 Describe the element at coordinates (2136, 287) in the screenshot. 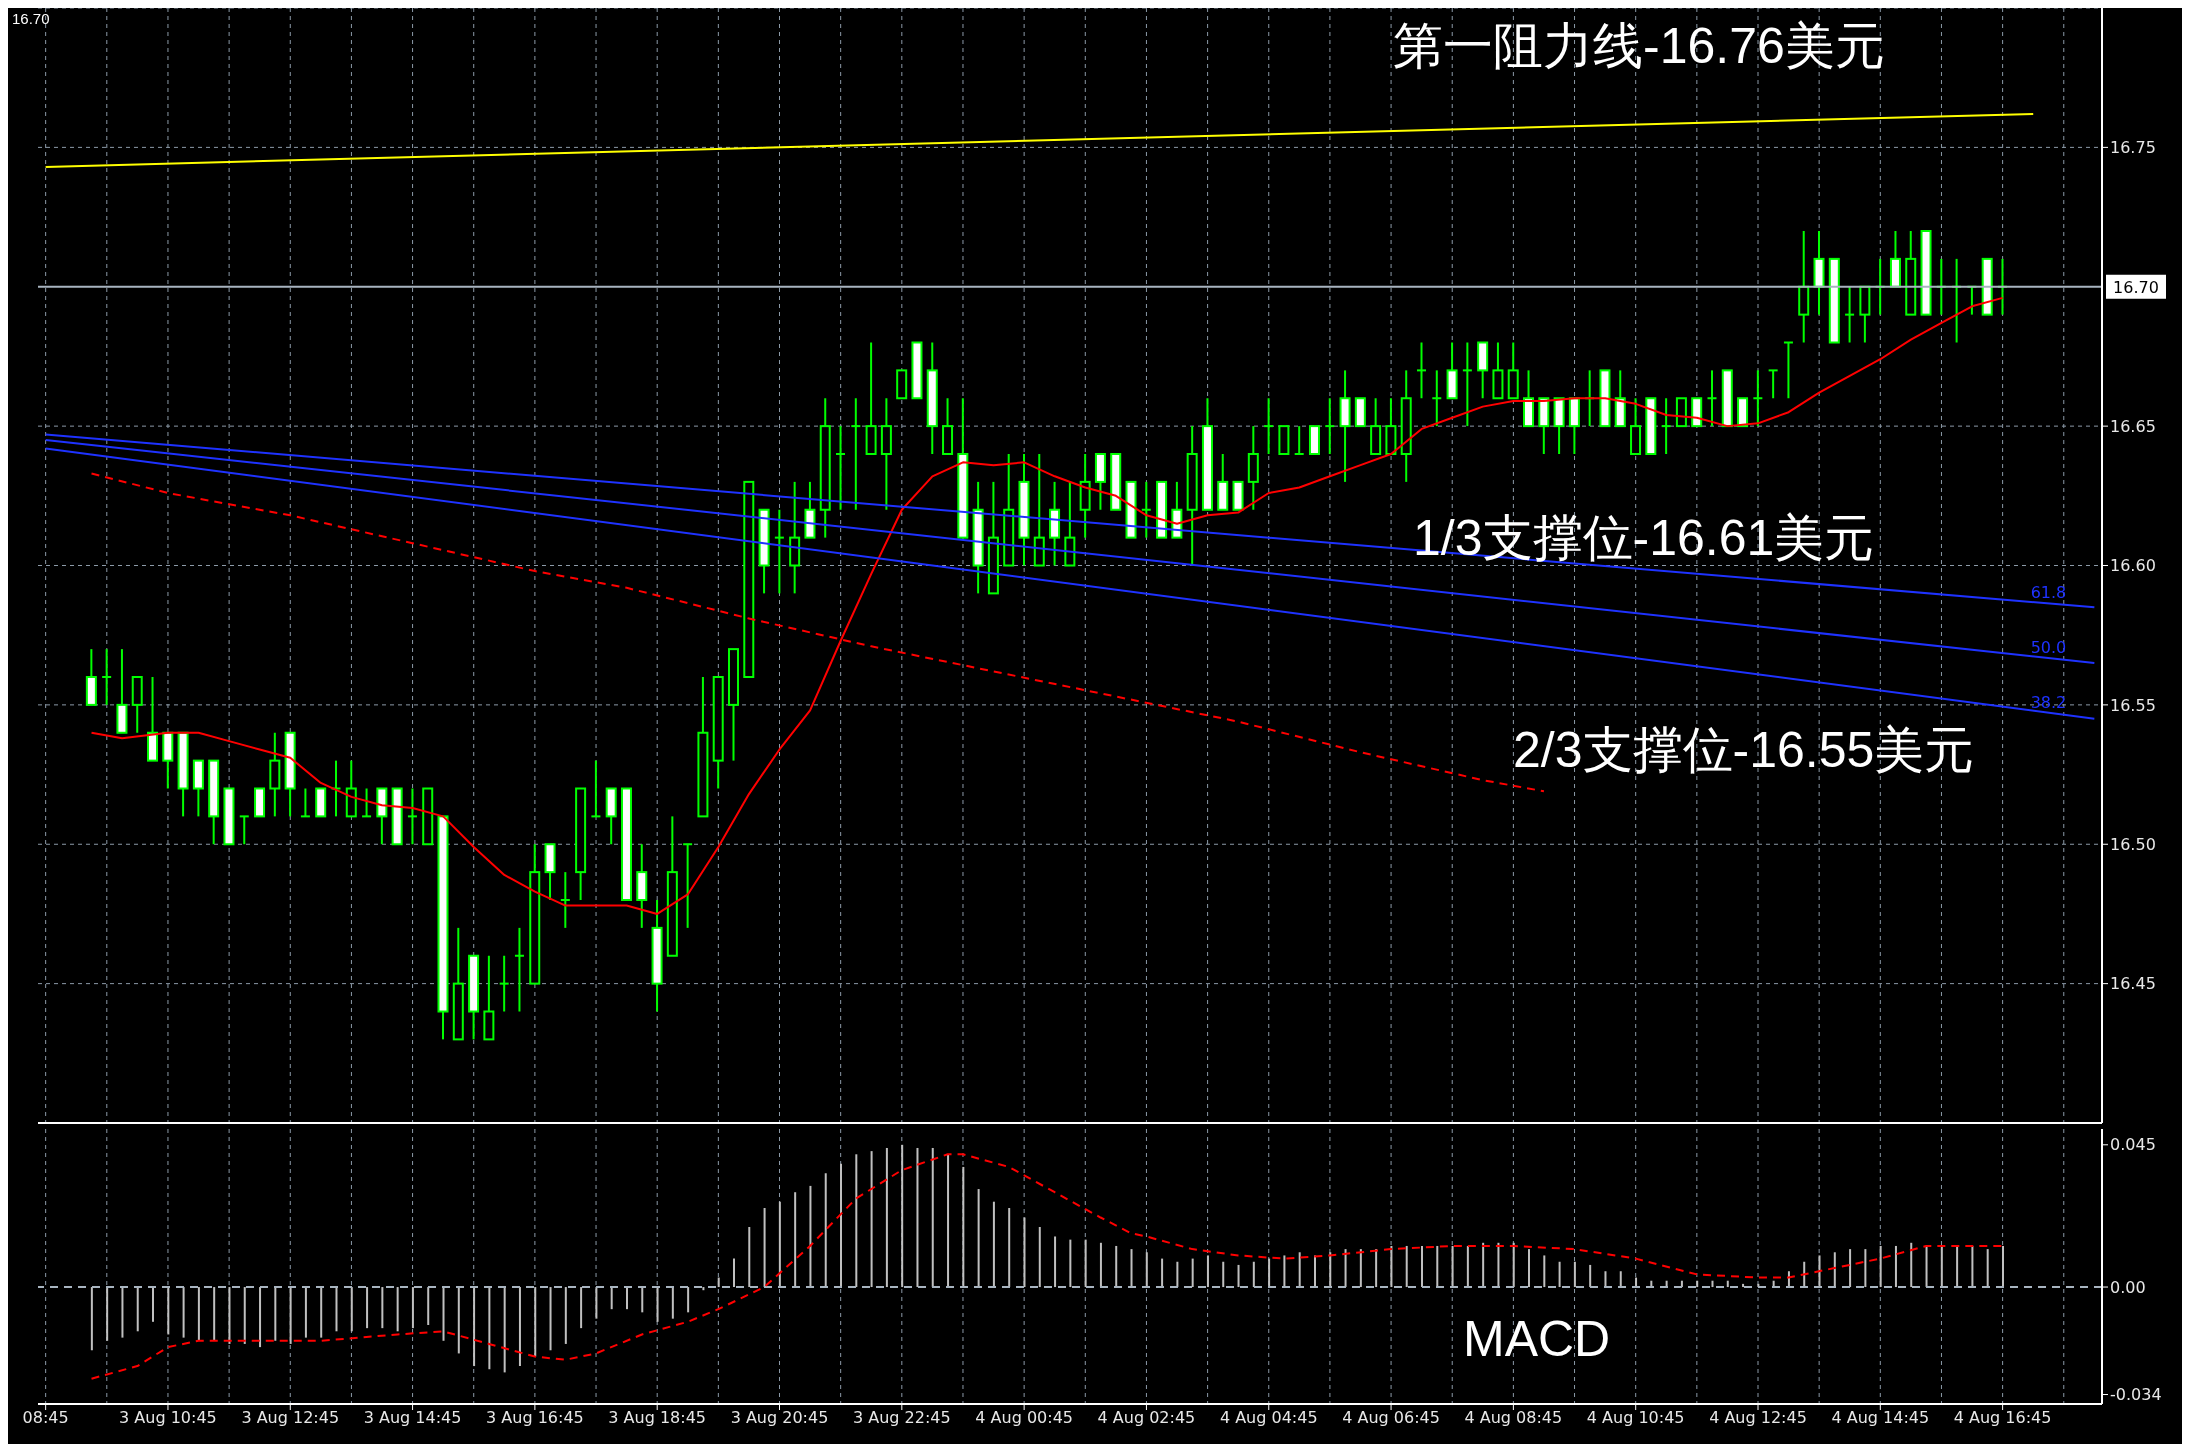

I see `ref-line-label: 16.70` at that location.